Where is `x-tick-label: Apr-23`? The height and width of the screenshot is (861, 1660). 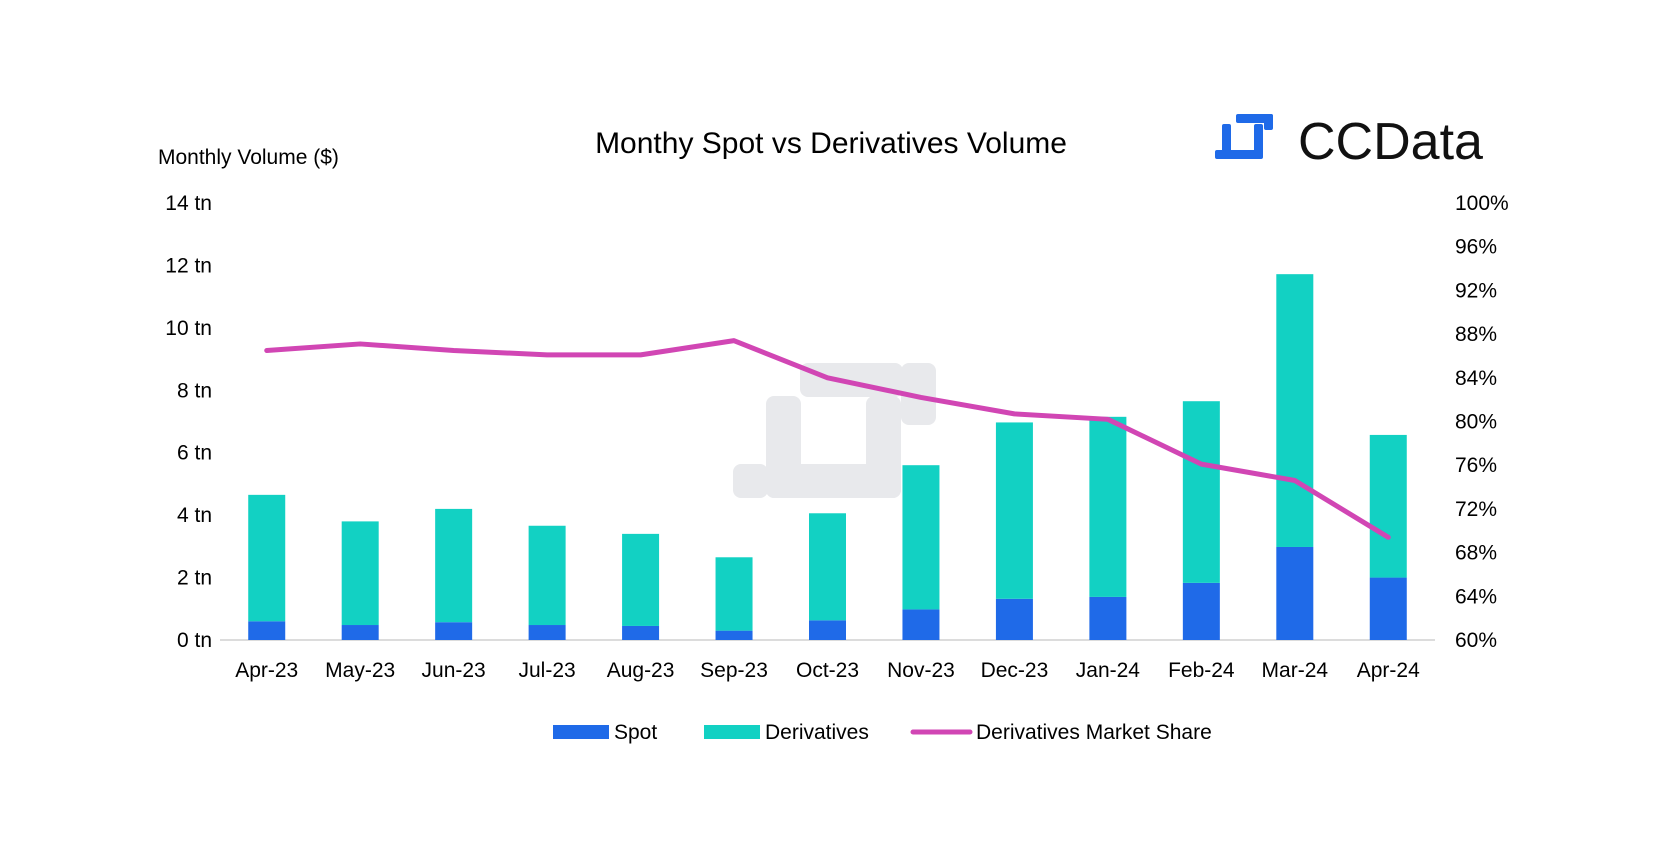
x-tick-label: Apr-23 is located at coordinates (266, 670).